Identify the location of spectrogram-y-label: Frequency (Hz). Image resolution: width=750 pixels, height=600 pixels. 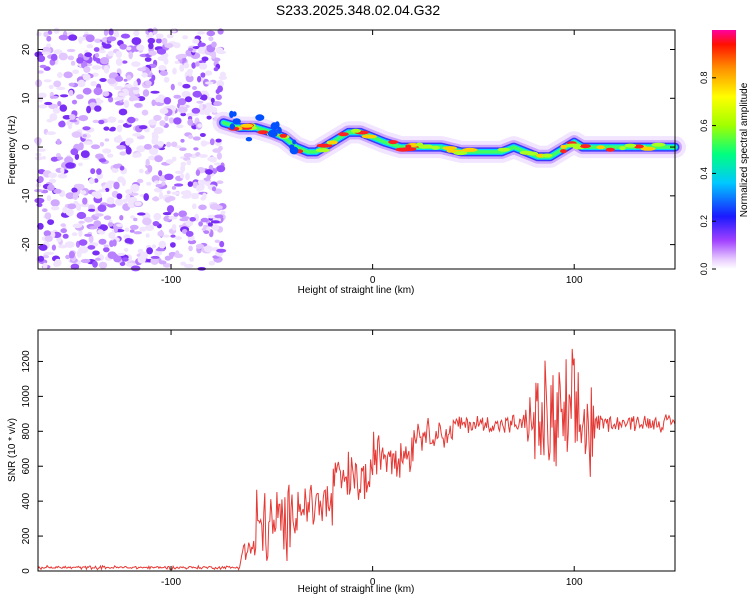
(12, 150).